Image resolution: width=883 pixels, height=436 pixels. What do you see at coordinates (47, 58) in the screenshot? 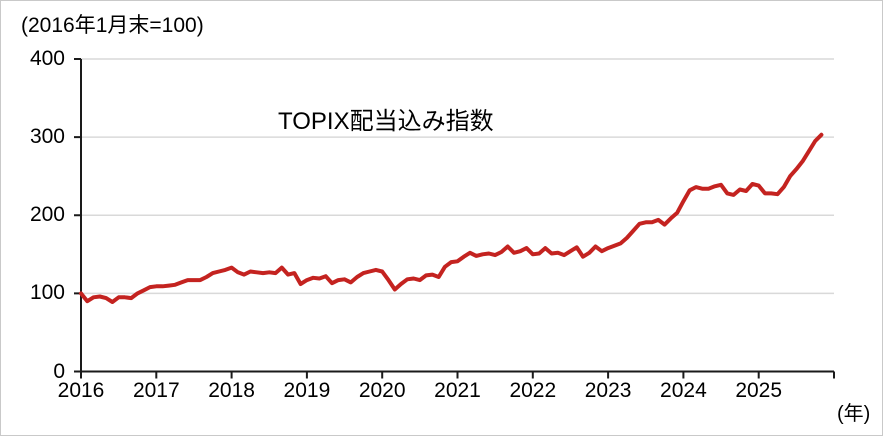
I see `y-tick-label: 400` at bounding box center [47, 58].